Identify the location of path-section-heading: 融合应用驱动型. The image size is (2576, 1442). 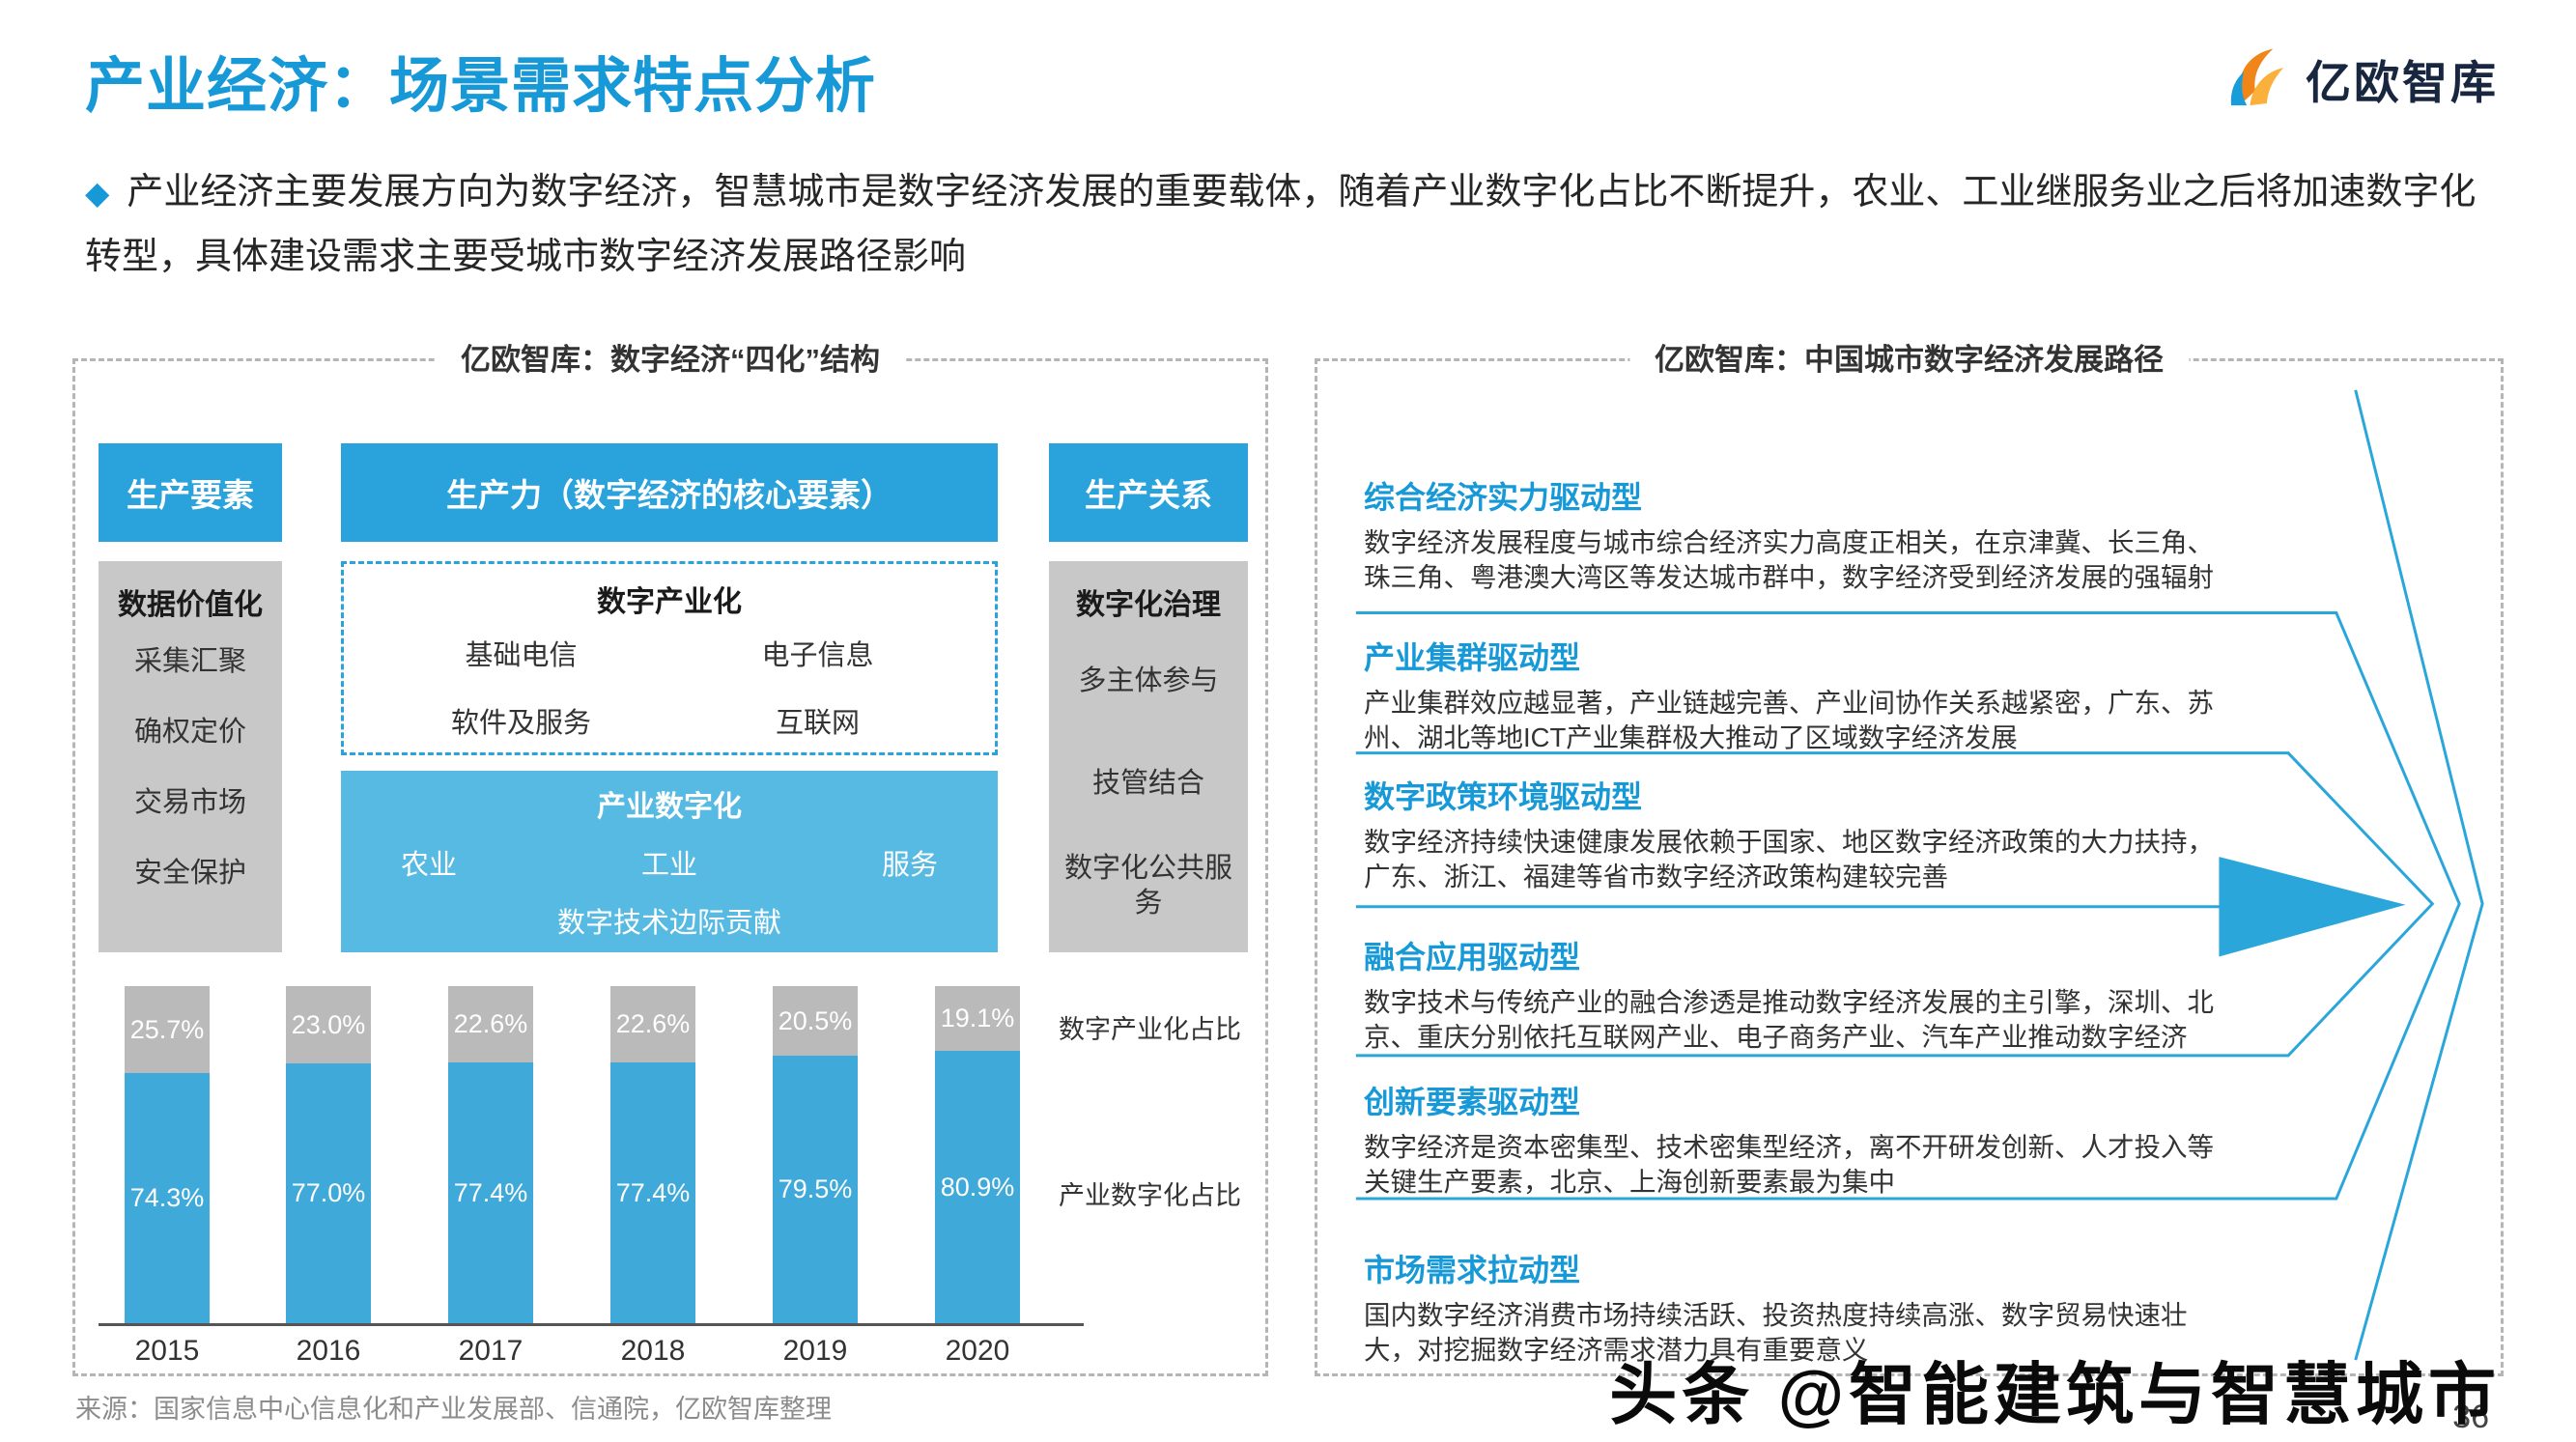
(1472, 957).